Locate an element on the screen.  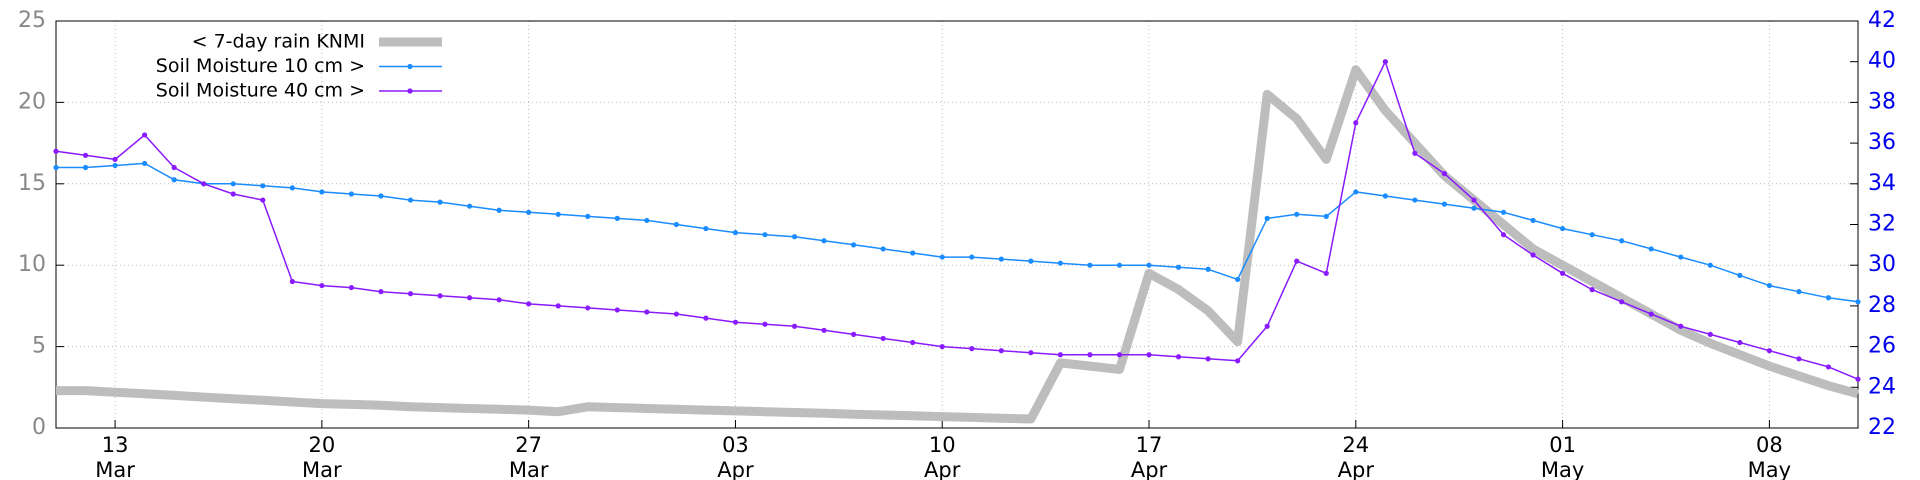
legend-marker is located at coordinates (410, 66).